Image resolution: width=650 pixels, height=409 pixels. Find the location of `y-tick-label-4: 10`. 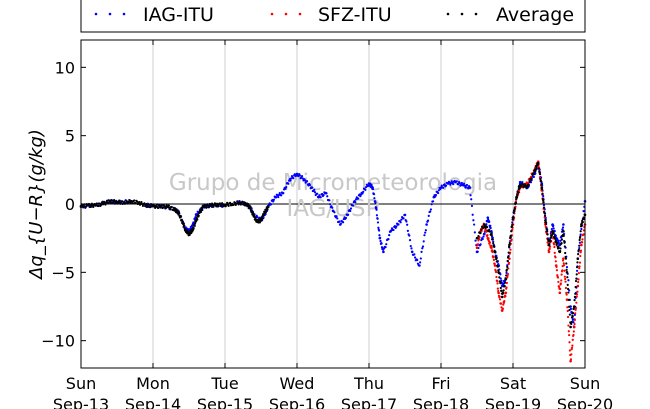

y-tick-label-4: 10 is located at coordinates (65, 67).